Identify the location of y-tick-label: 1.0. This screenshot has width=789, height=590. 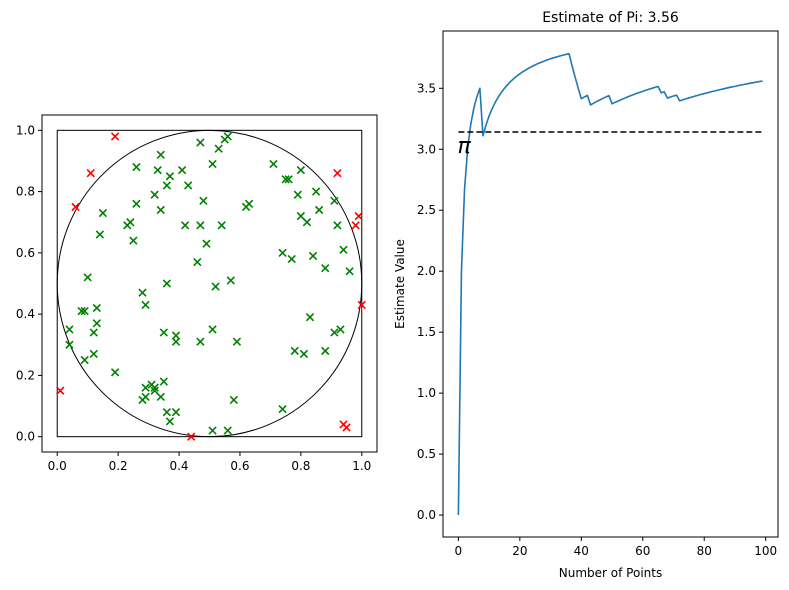
(426, 393).